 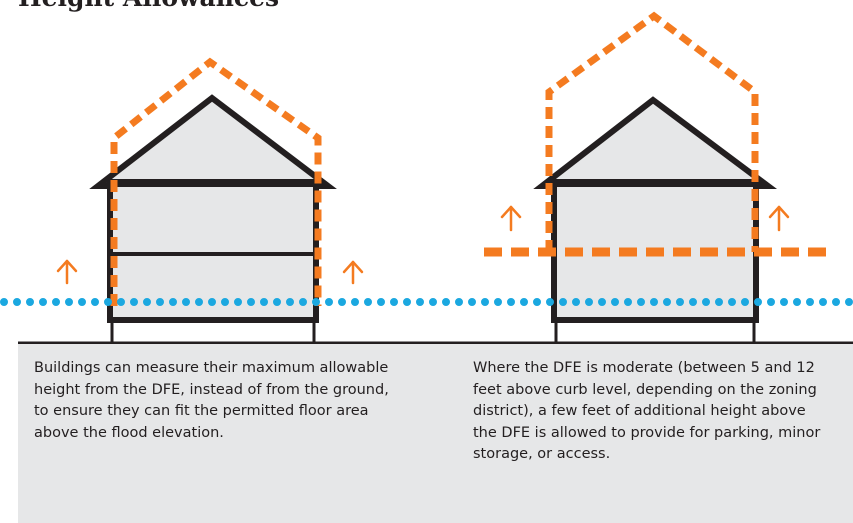 I want to click on right-height-allowance-outline, so click(x=652, y=131).